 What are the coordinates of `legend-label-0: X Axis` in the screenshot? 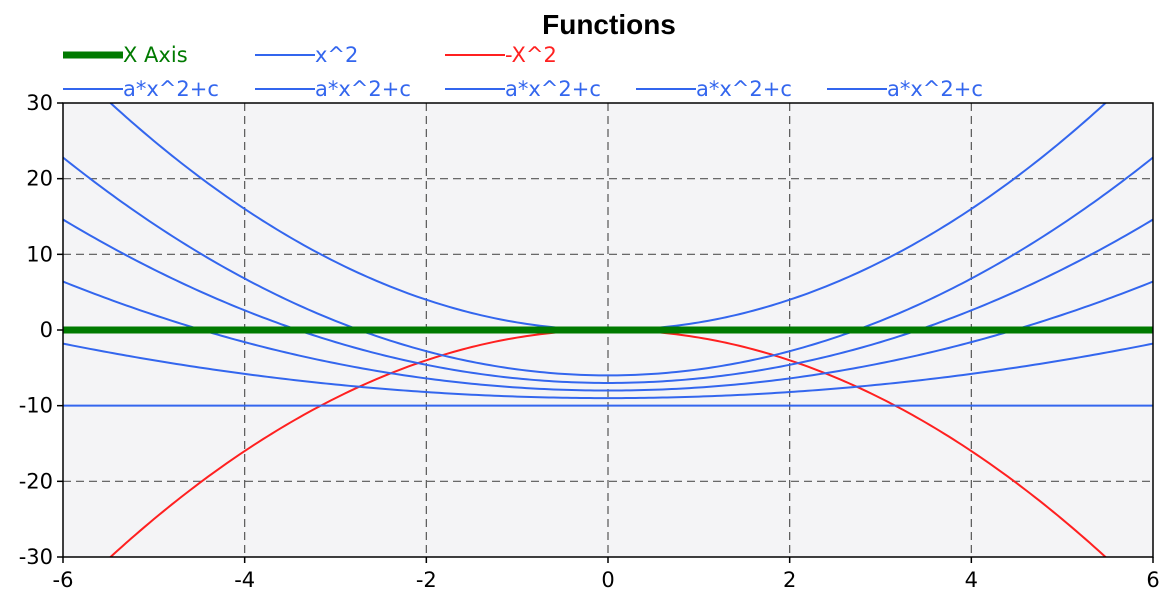 It's located at (155, 55).